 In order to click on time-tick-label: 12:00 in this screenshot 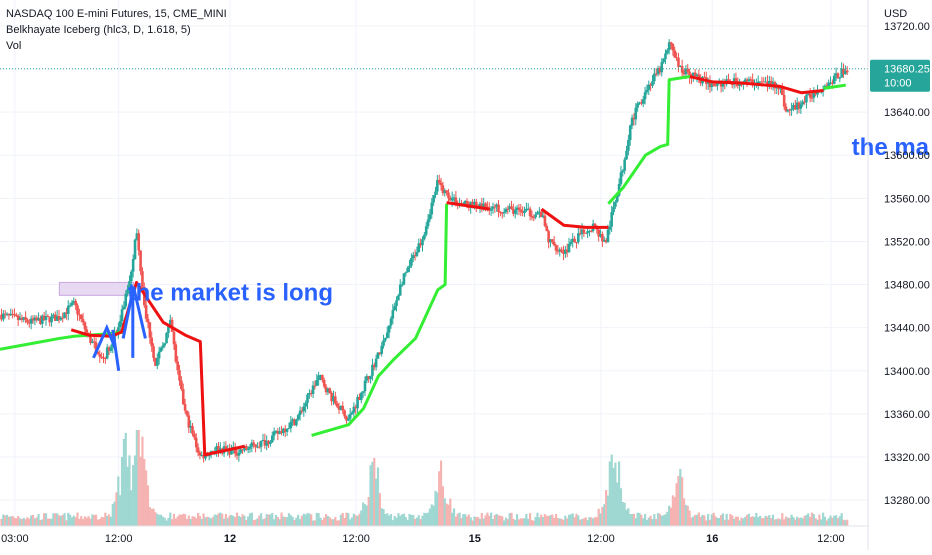, I will do `click(831, 539)`.